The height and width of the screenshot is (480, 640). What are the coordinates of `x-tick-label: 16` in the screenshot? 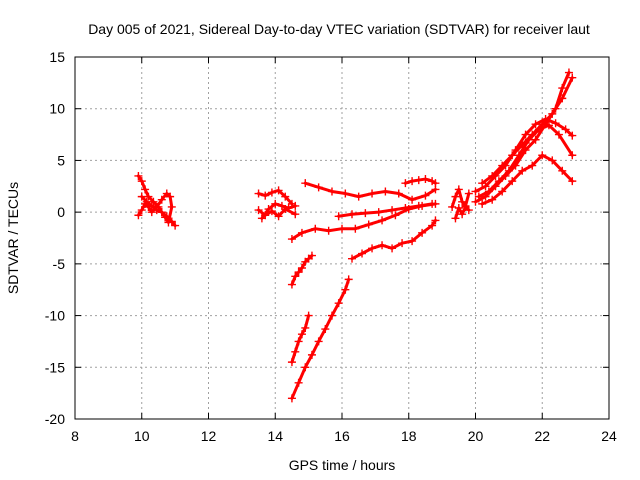 It's located at (342, 436).